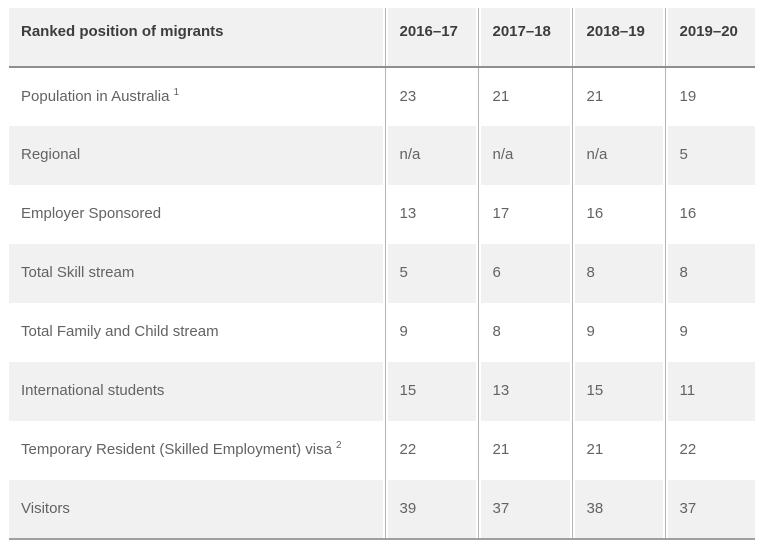  What do you see at coordinates (93, 390) in the screenshot?
I see `row-label-text: International students` at bounding box center [93, 390].